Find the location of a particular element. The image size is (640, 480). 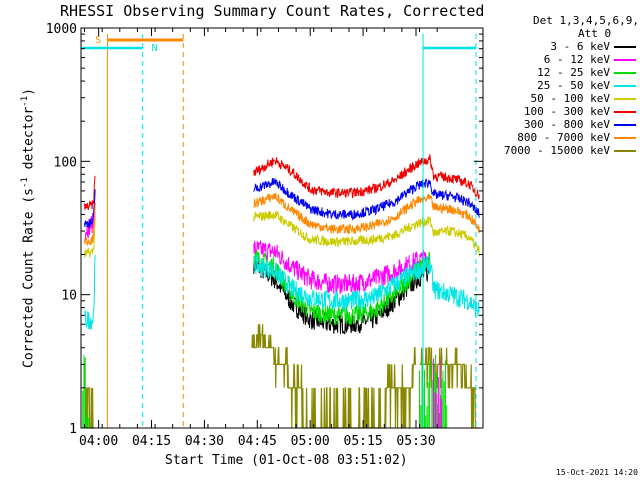

series-line-3-6- is located at coordinates (342, 295).